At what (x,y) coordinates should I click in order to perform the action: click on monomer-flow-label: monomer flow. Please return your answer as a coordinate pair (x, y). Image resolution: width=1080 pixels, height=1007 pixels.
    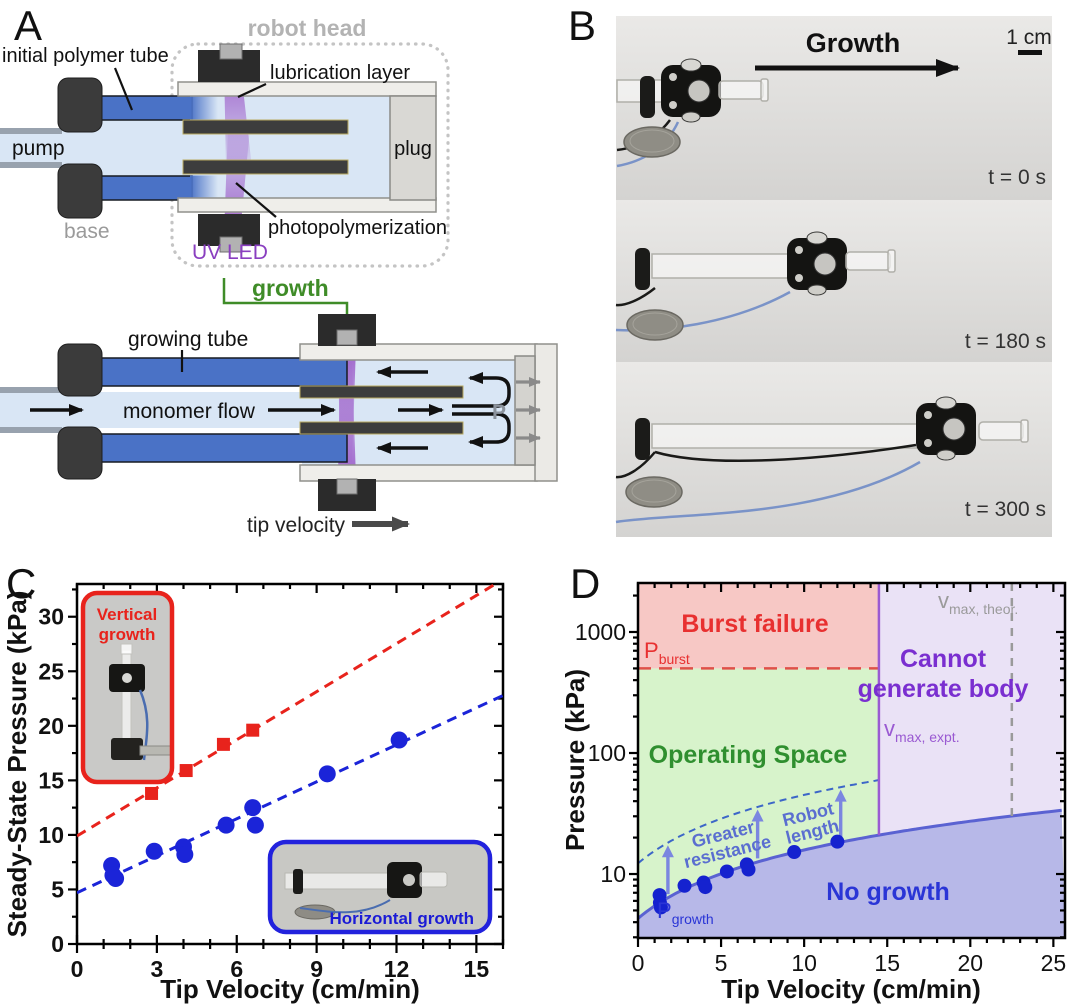
    Looking at the image, I should click on (189, 411).